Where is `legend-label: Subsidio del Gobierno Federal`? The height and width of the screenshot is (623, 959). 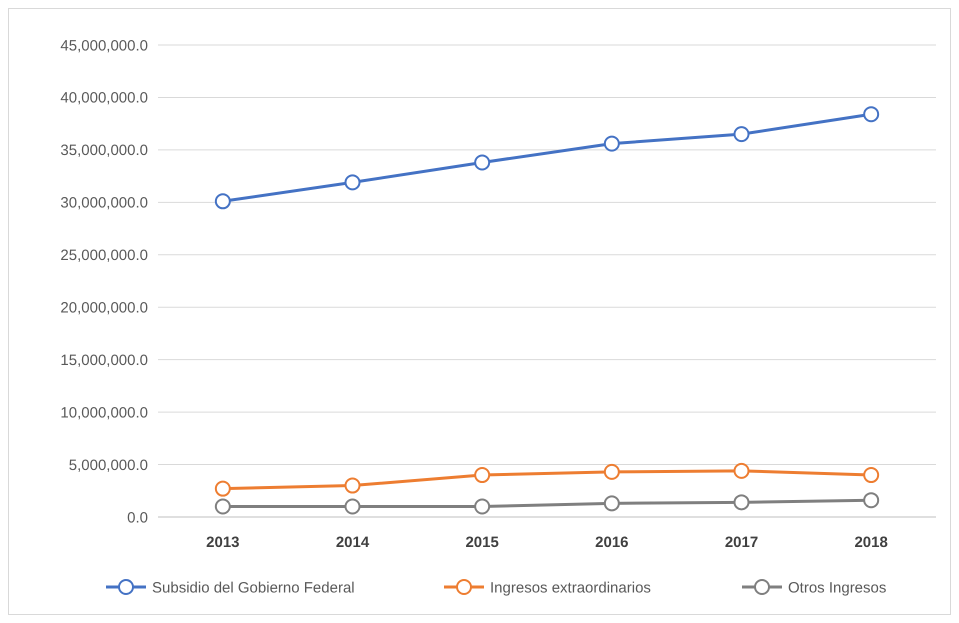
legend-label: Subsidio del Gobierno Federal is located at coordinates (253, 587).